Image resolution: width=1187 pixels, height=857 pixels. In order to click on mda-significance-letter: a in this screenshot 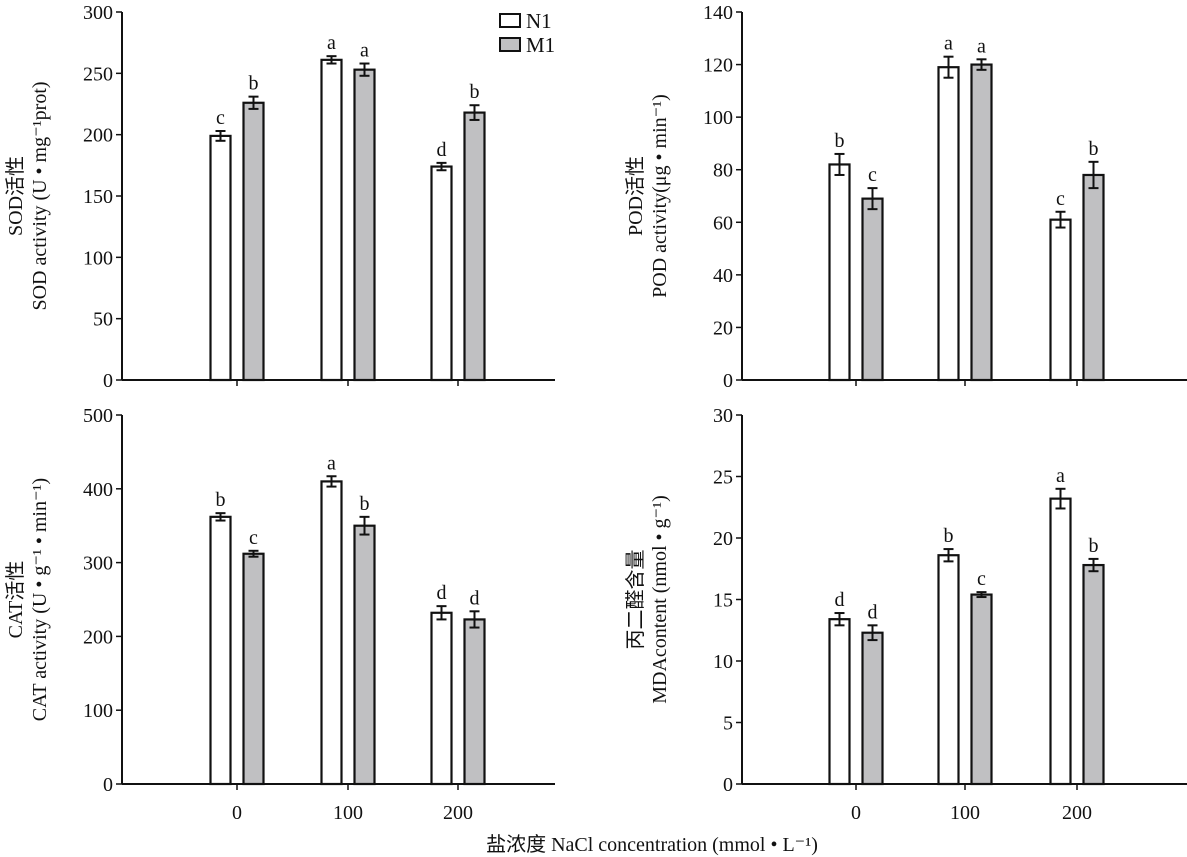, I will do `click(1060, 476)`.